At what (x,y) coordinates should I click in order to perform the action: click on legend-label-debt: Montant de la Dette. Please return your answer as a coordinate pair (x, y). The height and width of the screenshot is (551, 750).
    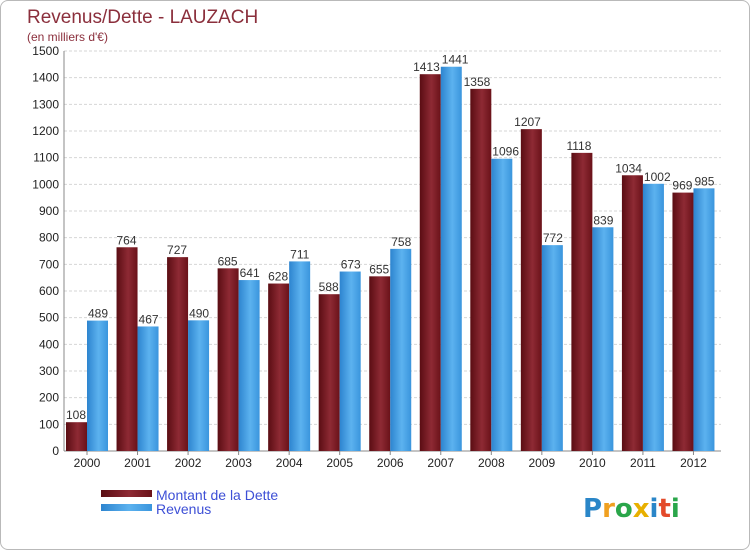
    Looking at the image, I should click on (217, 495).